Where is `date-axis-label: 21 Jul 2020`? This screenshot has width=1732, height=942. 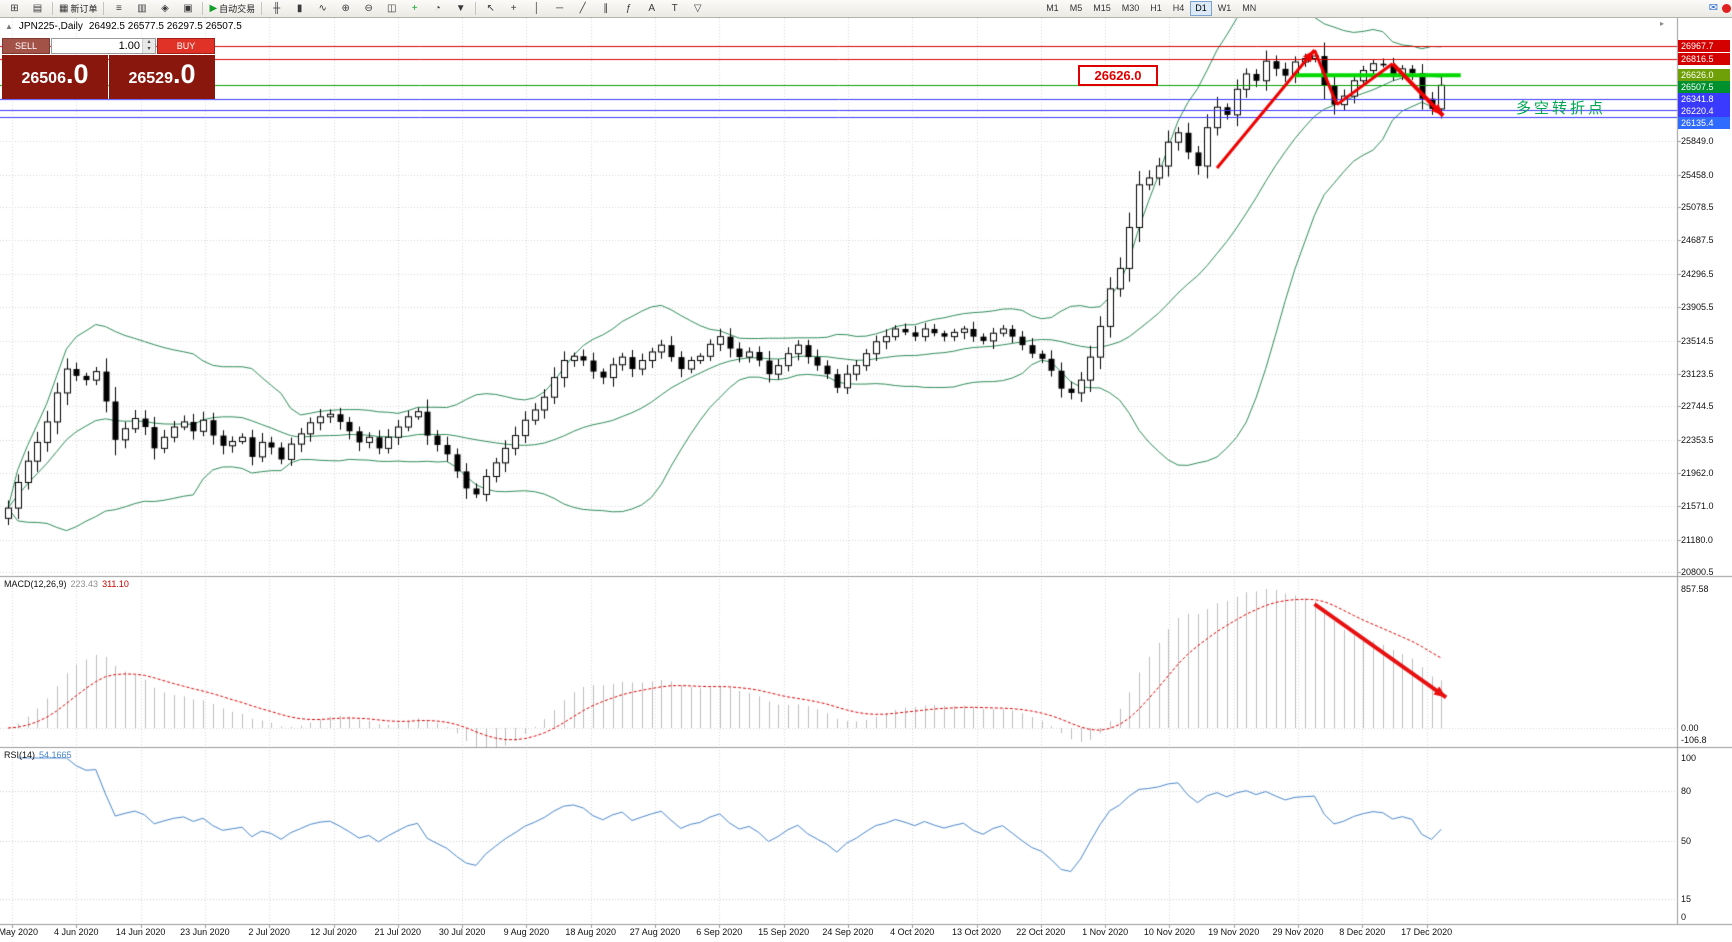 date-axis-label: 21 Jul 2020 is located at coordinates (398, 932).